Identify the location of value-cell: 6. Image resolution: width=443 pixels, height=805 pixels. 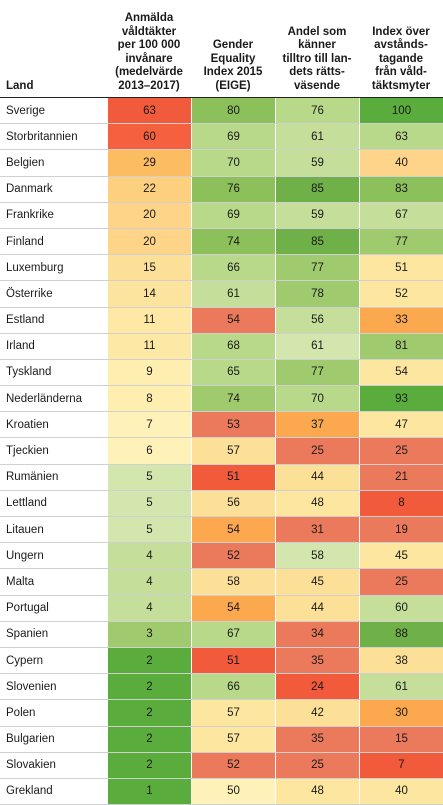
(149, 451).